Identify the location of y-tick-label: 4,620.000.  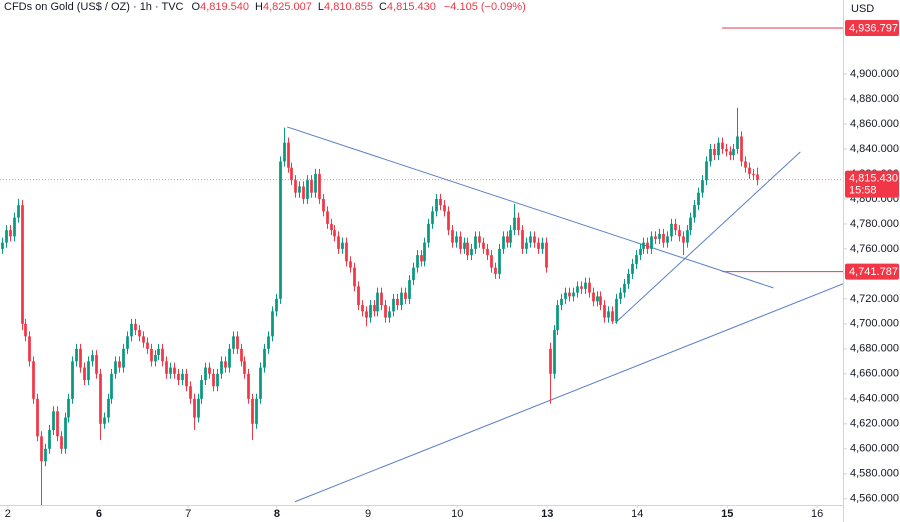
(874, 424).